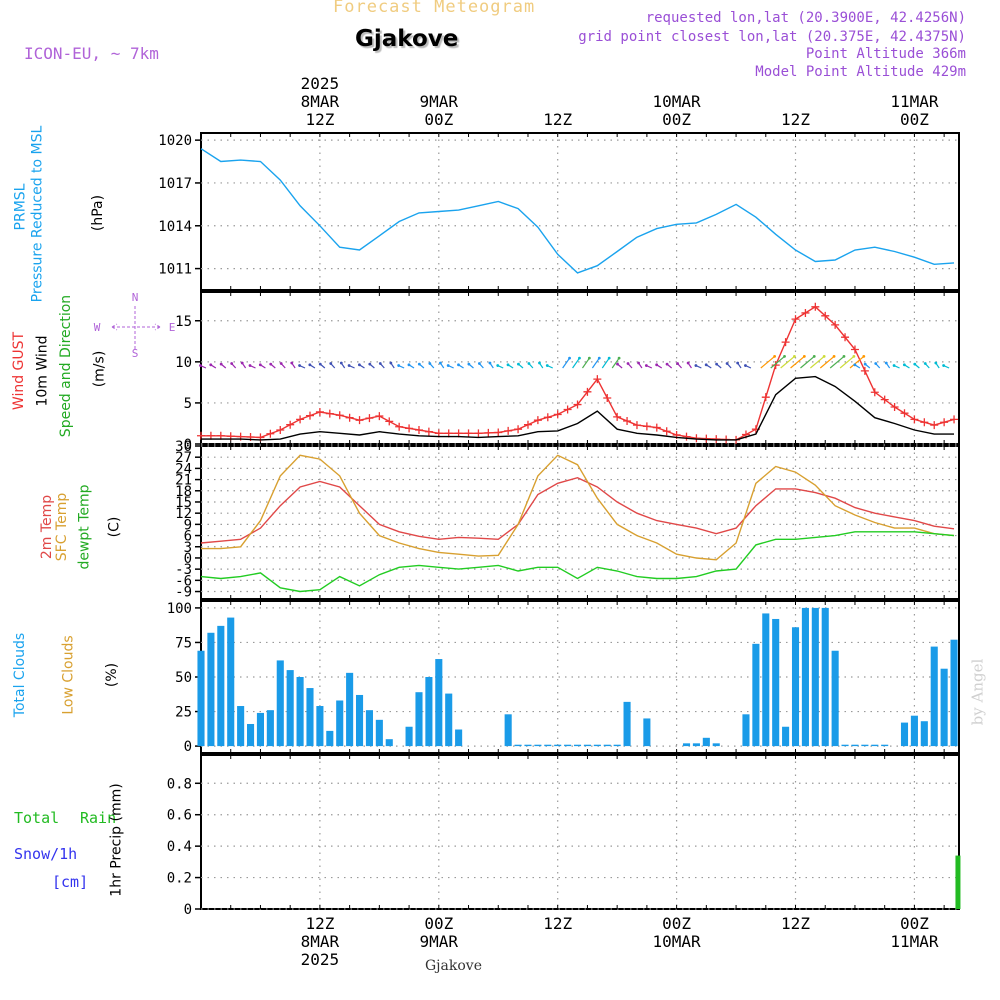 This screenshot has height=1000, width=1000. What do you see at coordinates (183, 678) in the screenshot?
I see `clouds-ytick-label: 50` at bounding box center [183, 678].